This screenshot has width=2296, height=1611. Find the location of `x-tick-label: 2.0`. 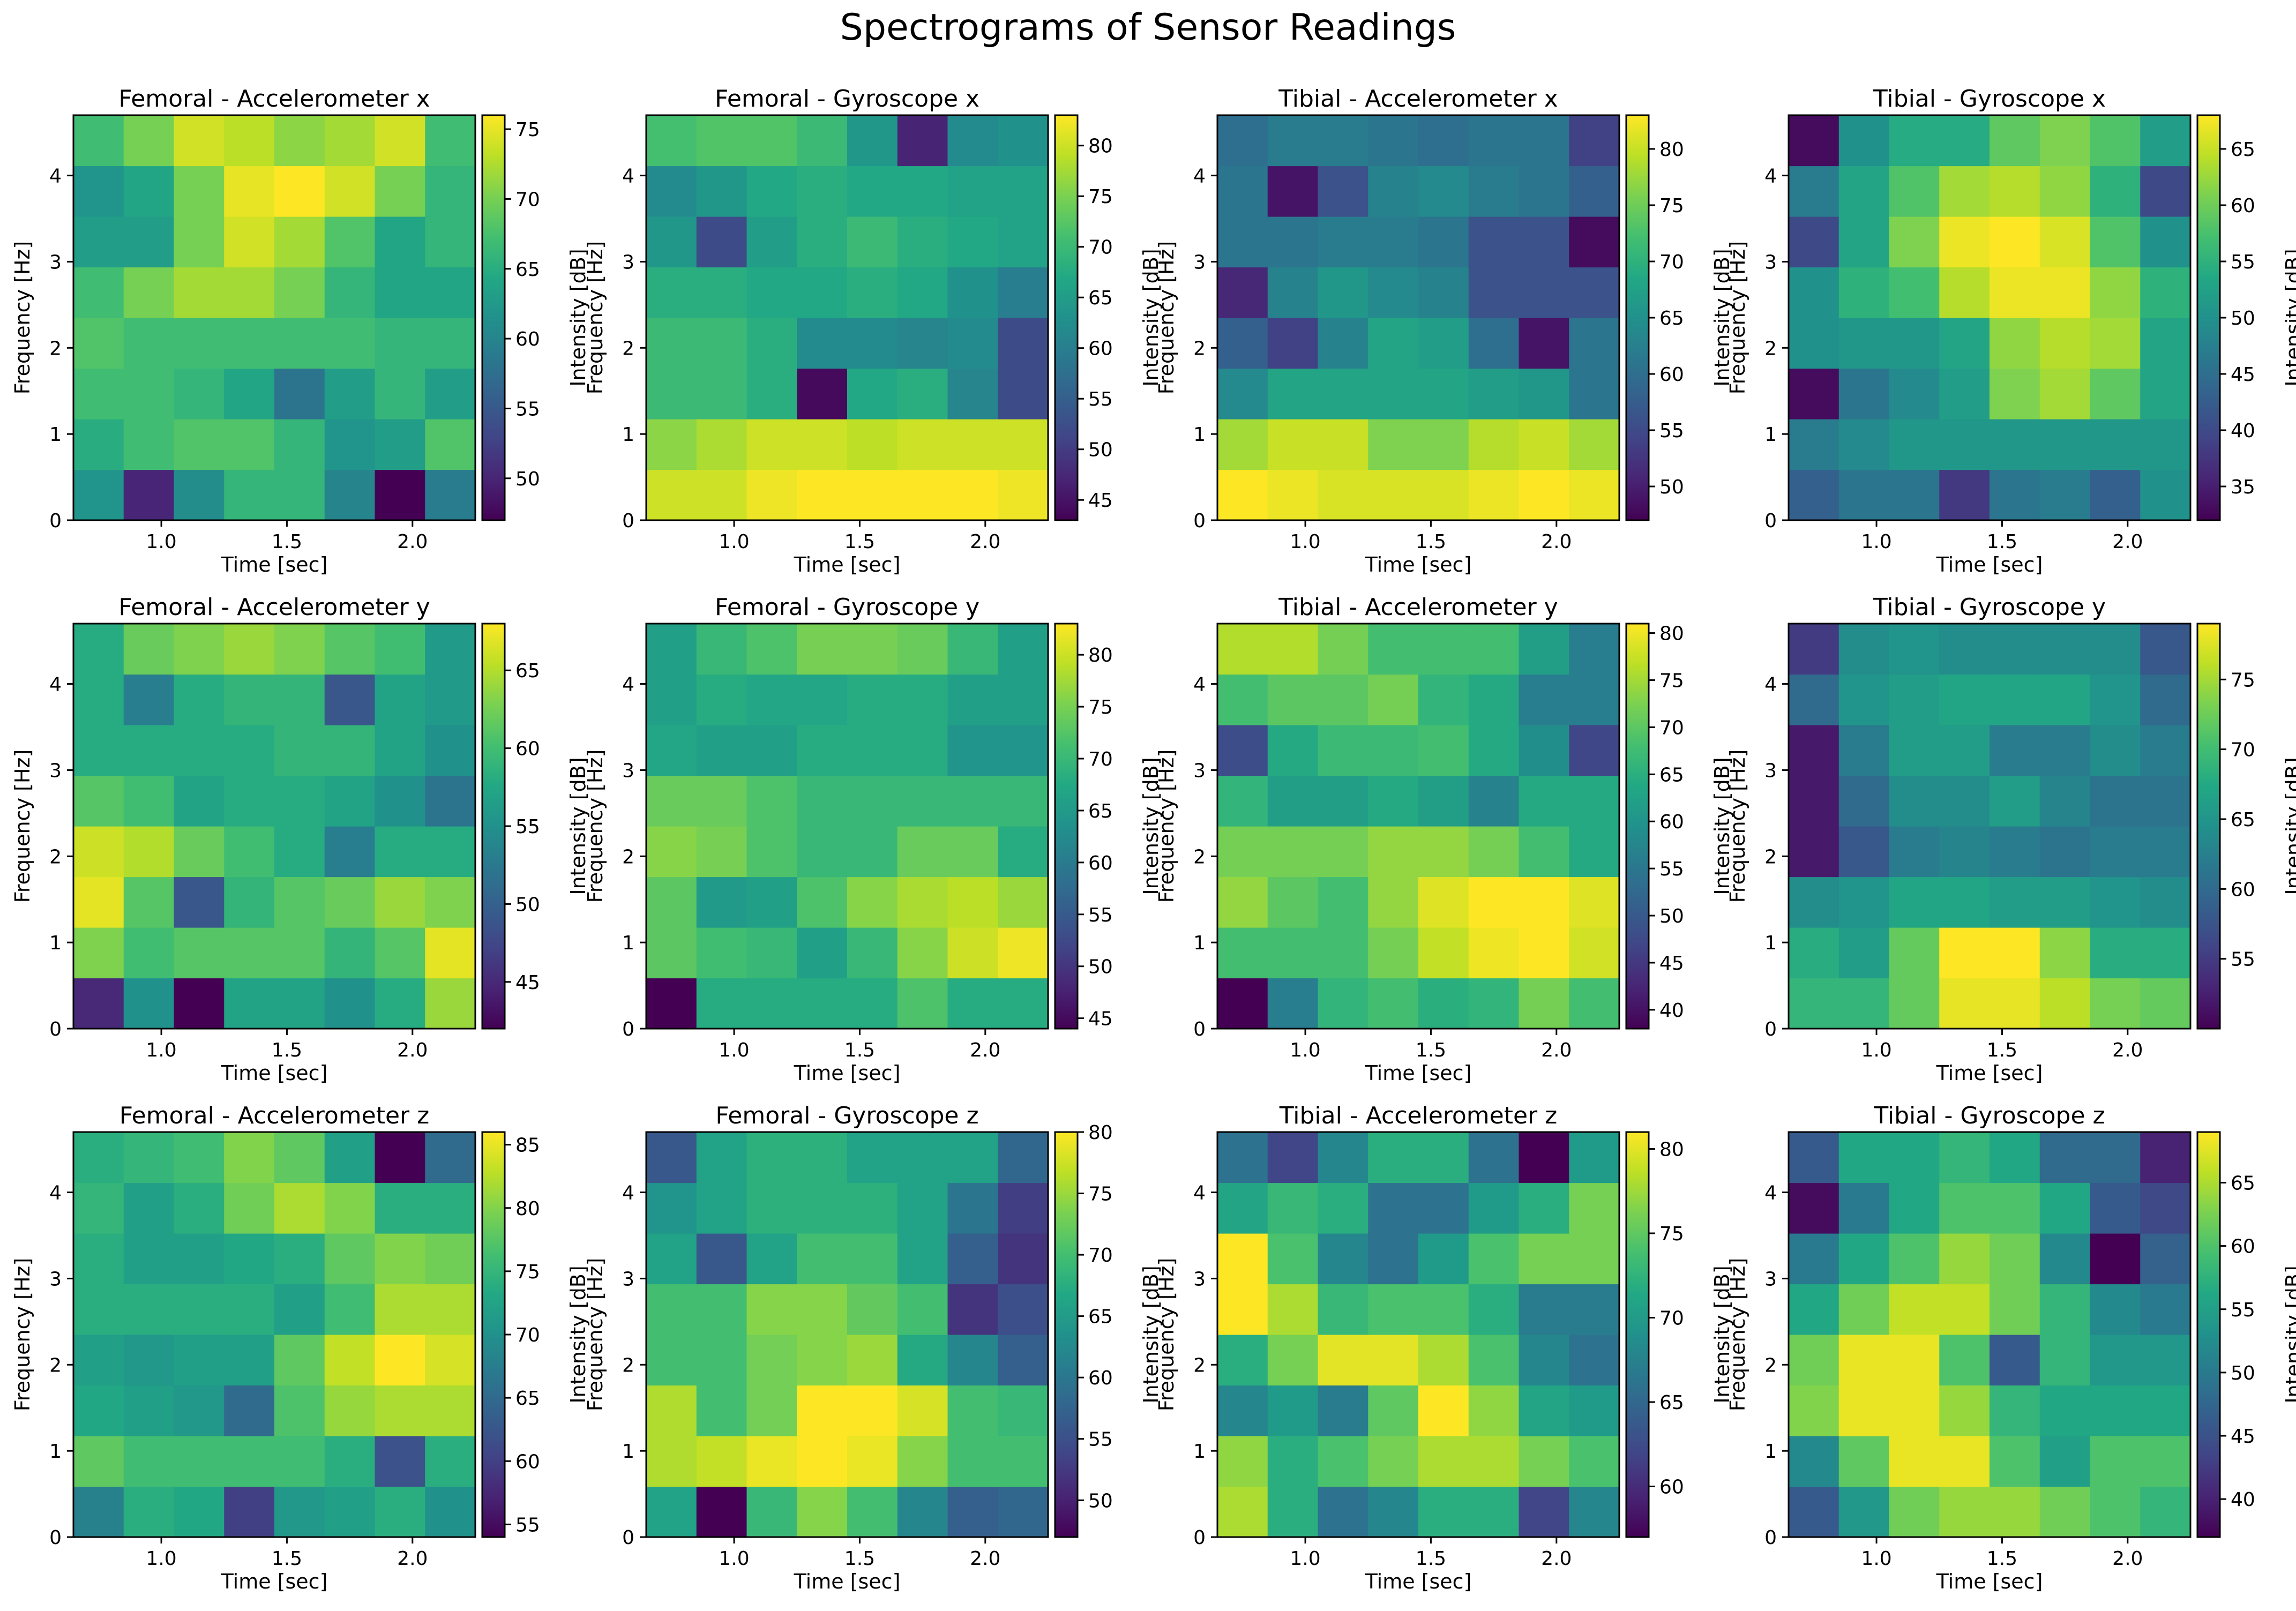

x-tick-label: 2.0 is located at coordinates (2127, 542).